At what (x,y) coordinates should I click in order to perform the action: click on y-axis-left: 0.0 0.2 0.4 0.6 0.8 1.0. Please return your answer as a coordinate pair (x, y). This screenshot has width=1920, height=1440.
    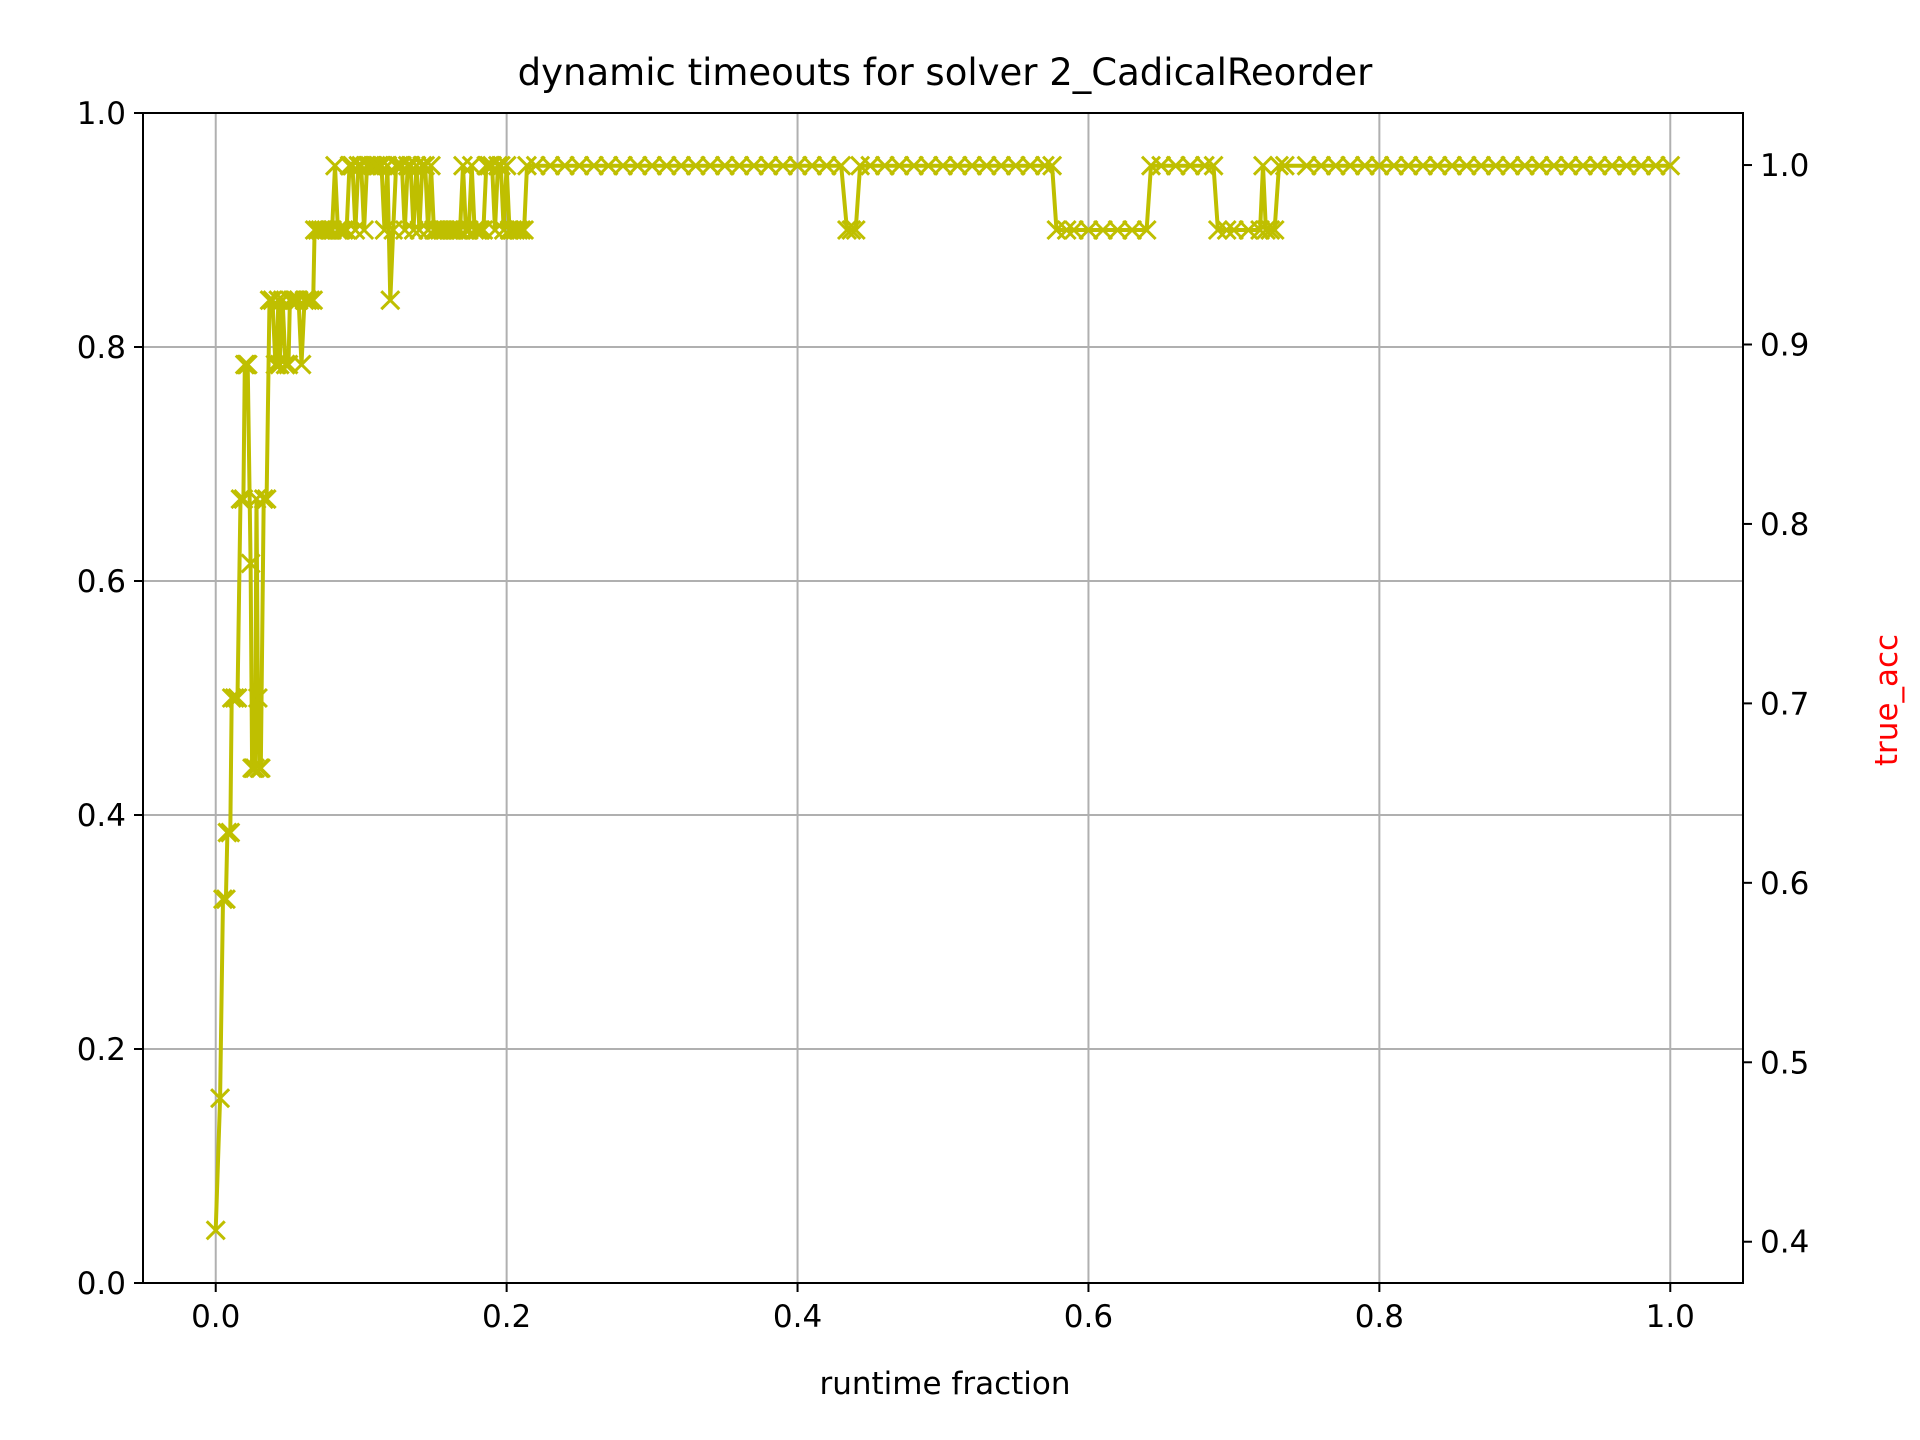
    Looking at the image, I should click on (110, 699).